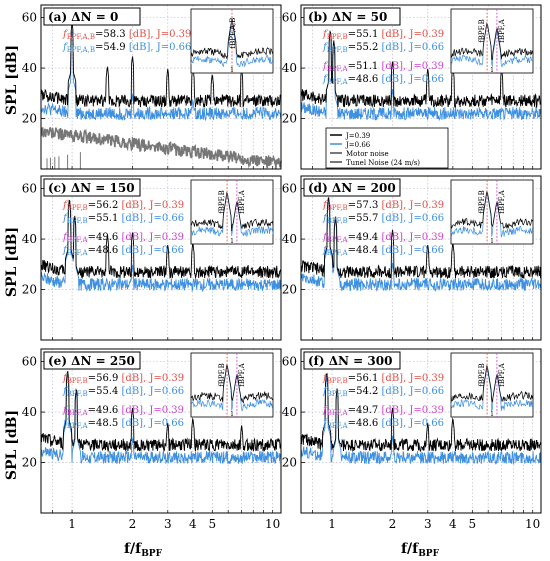 The width and height of the screenshot is (550, 561). I want to click on annotation-1: fBPF,A,B=58.3 [dB], J=0.39, so click(126, 35).